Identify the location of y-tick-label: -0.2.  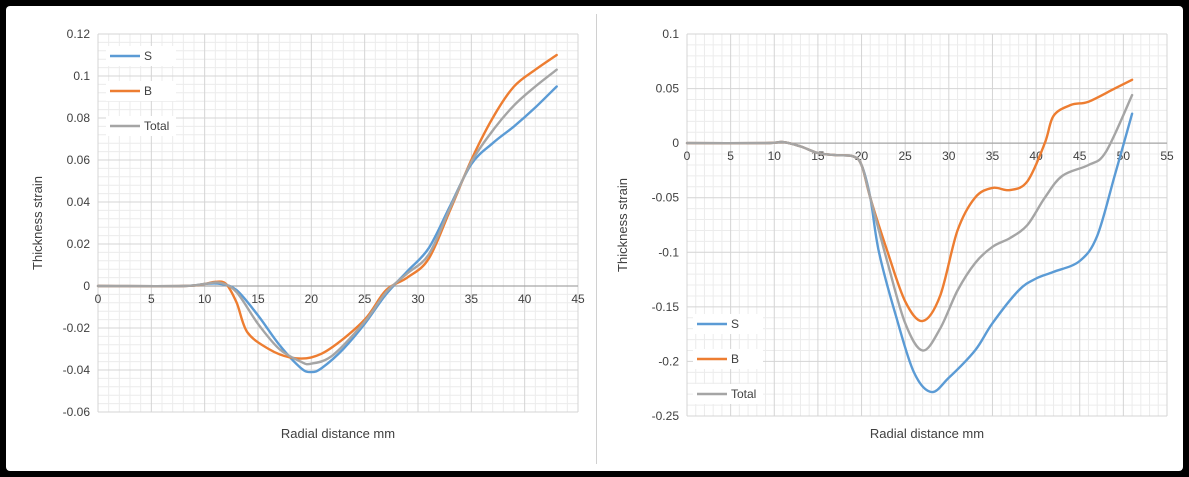
(668, 361).